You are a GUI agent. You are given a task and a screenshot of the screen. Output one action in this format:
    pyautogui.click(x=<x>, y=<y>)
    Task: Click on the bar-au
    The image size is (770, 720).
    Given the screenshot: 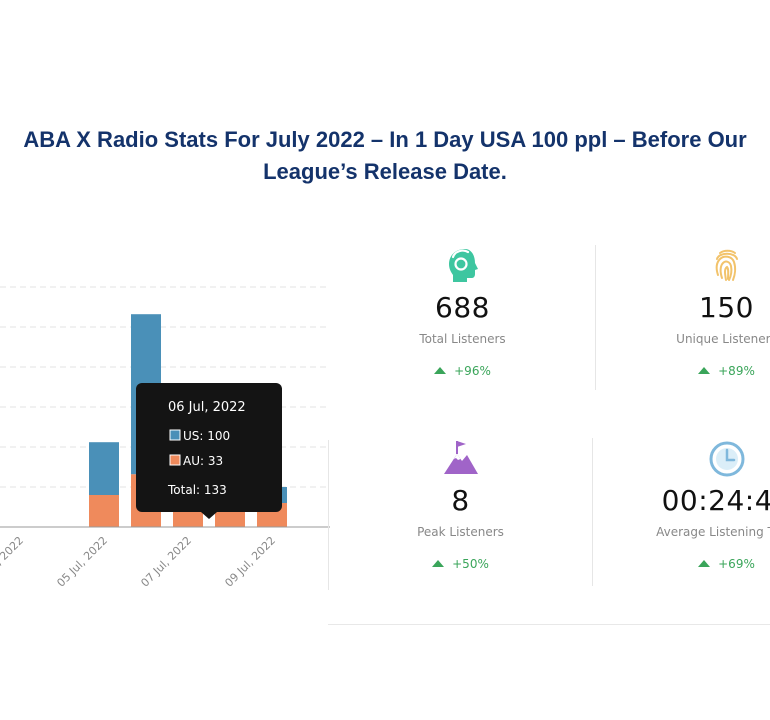 What is the action you would take?
    pyautogui.click(x=104, y=511)
    